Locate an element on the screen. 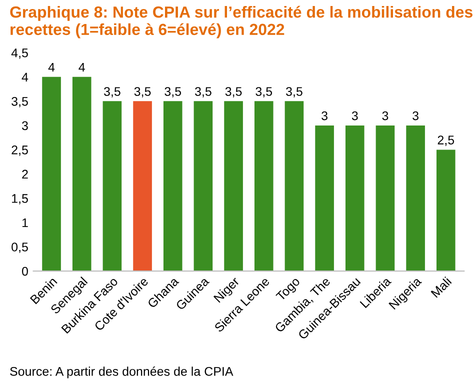 This screenshot has width=476, height=390. y-tick-label: 0,5 is located at coordinates (20, 247).